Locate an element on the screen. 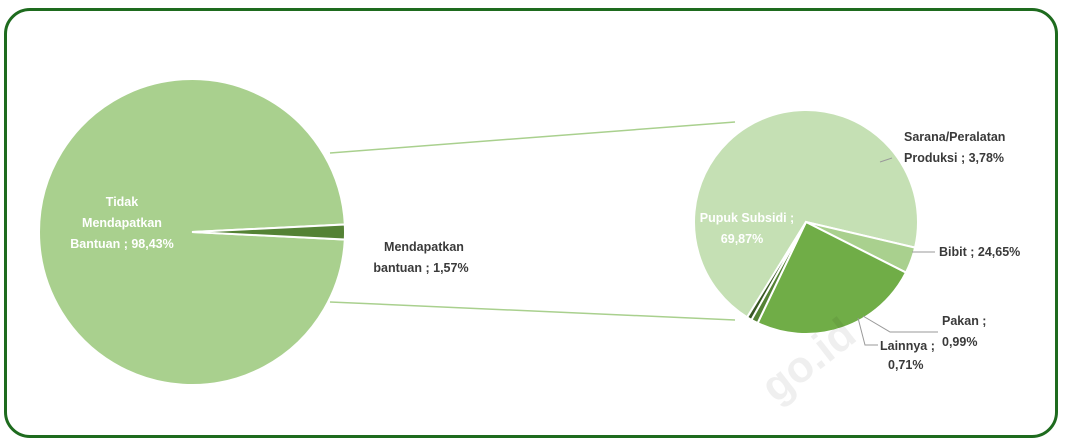 The height and width of the screenshot is (438, 1068). label-lainnya-line1: Lainnya ; is located at coordinates (907, 346).